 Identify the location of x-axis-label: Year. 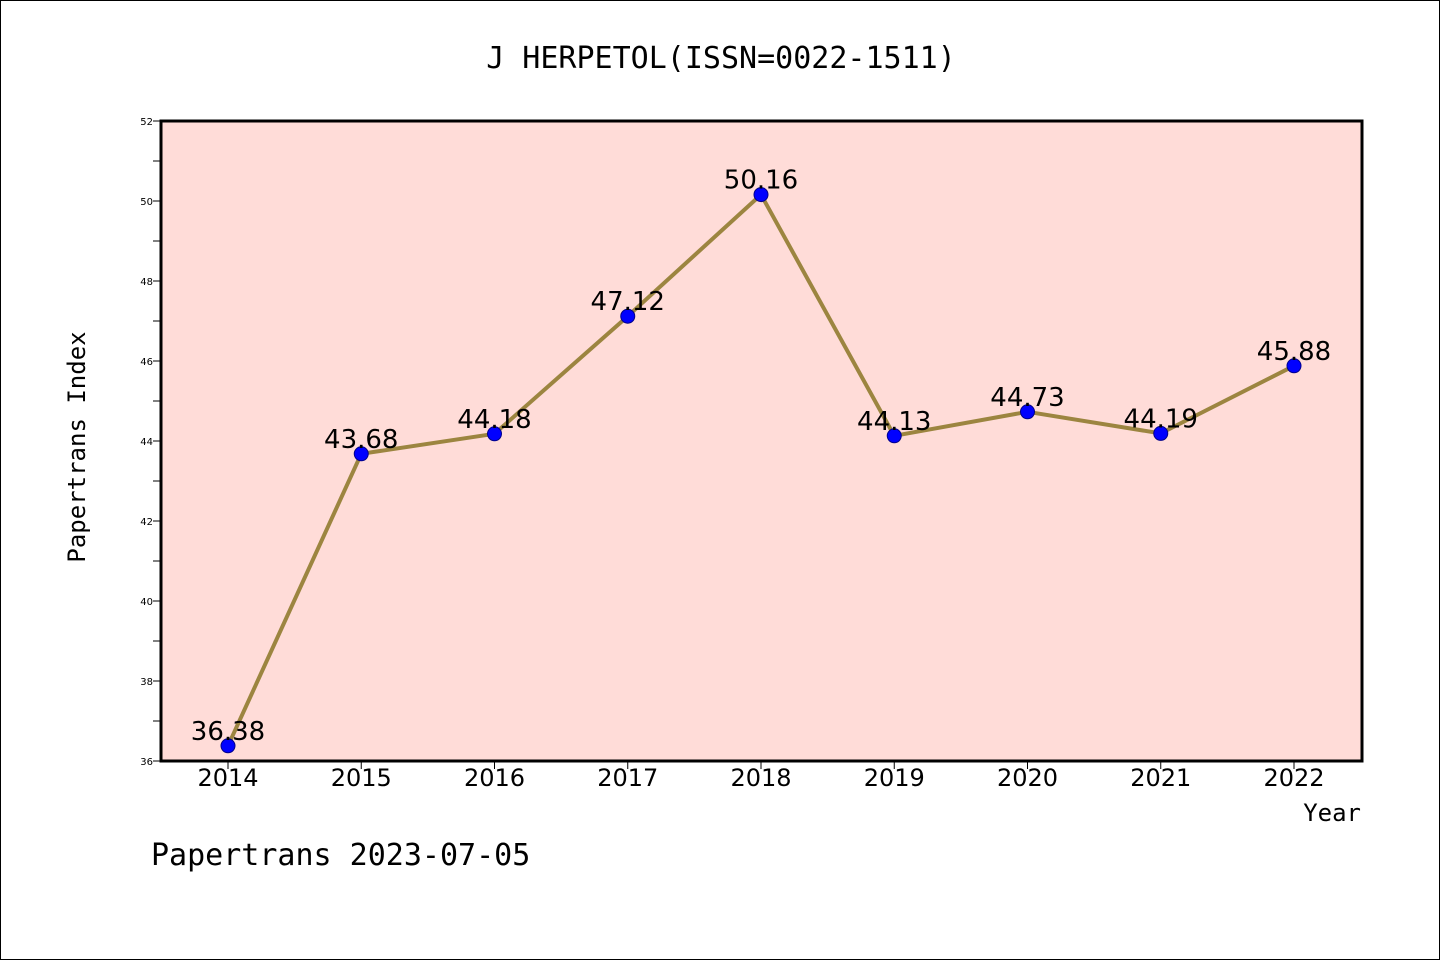
(1332, 813).